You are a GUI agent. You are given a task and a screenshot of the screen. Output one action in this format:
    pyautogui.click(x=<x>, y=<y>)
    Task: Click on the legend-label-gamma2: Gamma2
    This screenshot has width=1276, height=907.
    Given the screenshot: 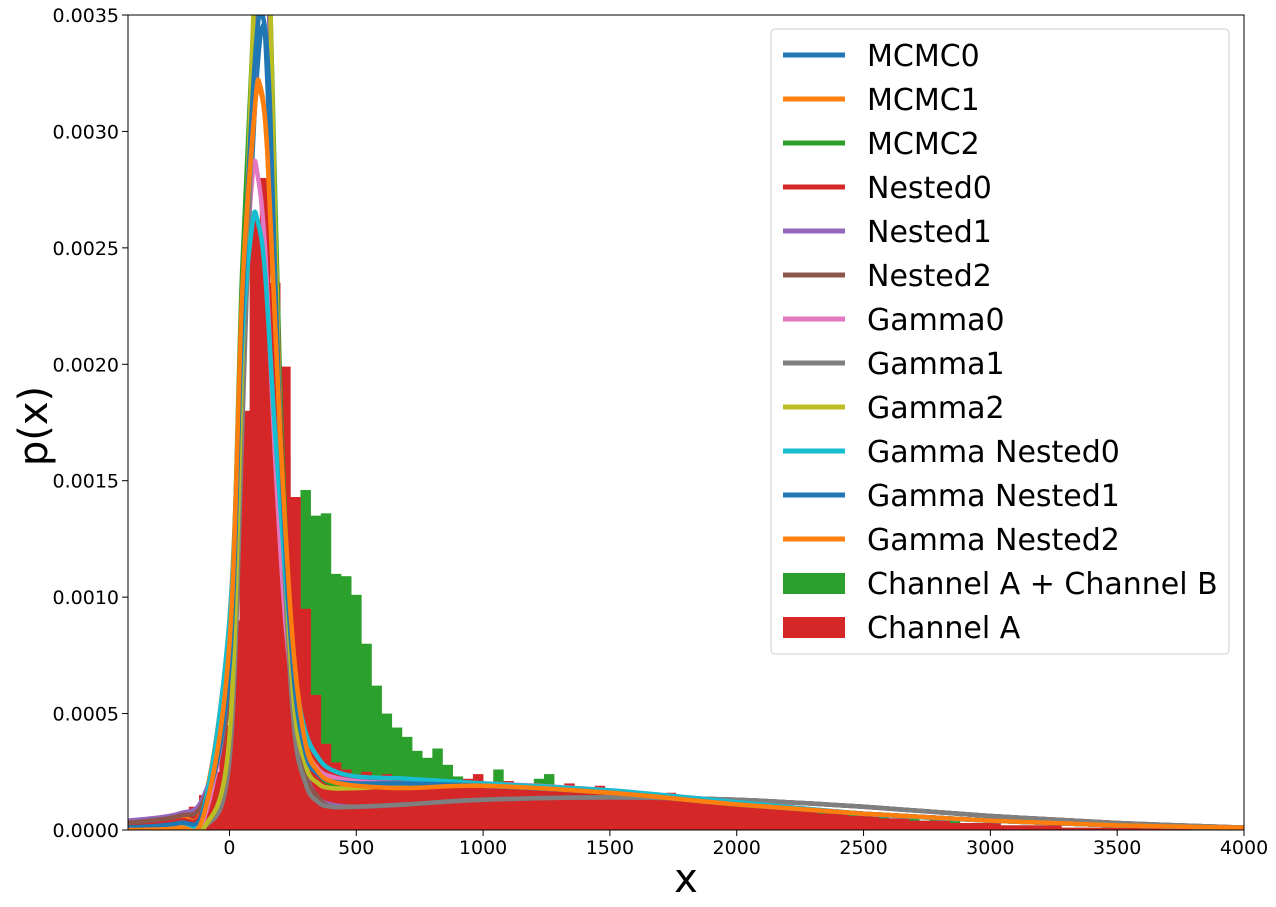 What is the action you would take?
    pyautogui.click(x=936, y=408)
    